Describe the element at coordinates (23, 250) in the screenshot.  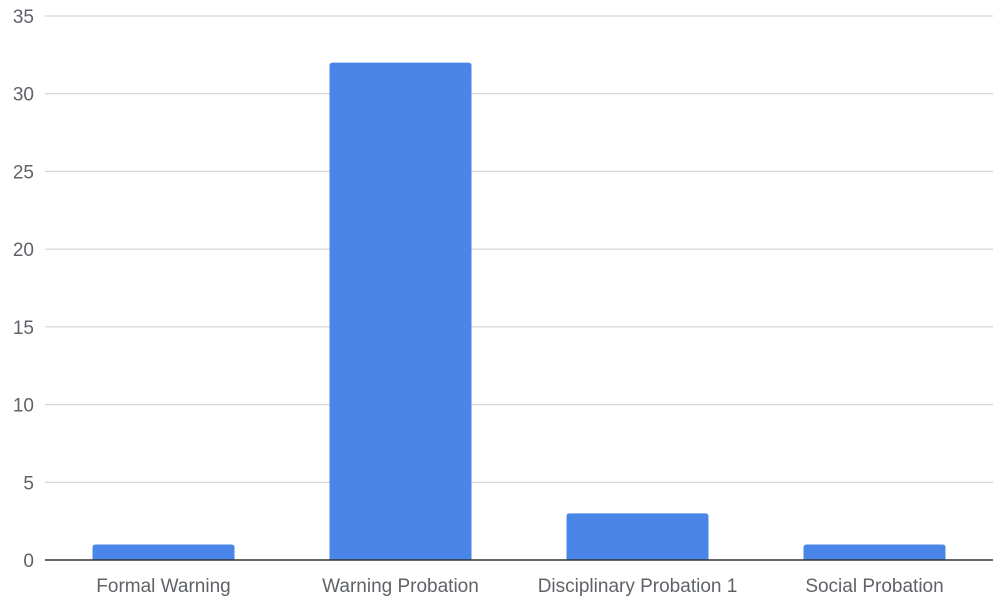
I see `y-tick-label: 20` at that location.